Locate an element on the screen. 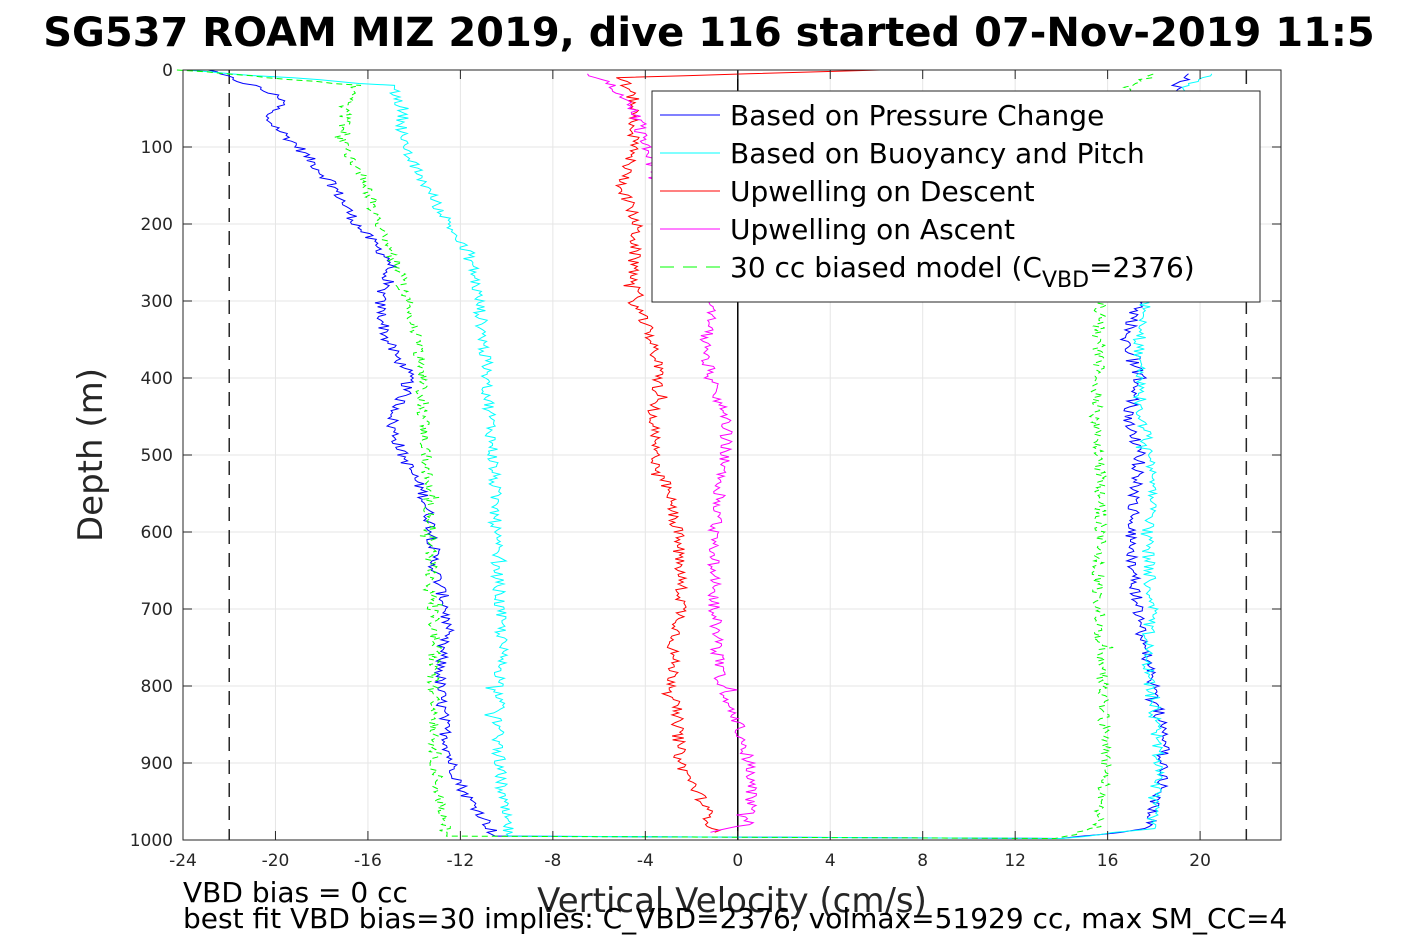 The height and width of the screenshot is (945, 1417). legend-label-1: Based on Buoyancy and Pitch is located at coordinates (937, 153).